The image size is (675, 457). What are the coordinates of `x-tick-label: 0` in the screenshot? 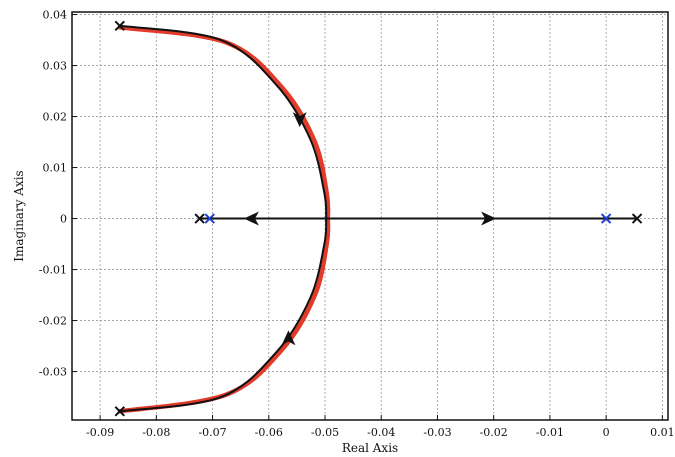 It's located at (606, 432).